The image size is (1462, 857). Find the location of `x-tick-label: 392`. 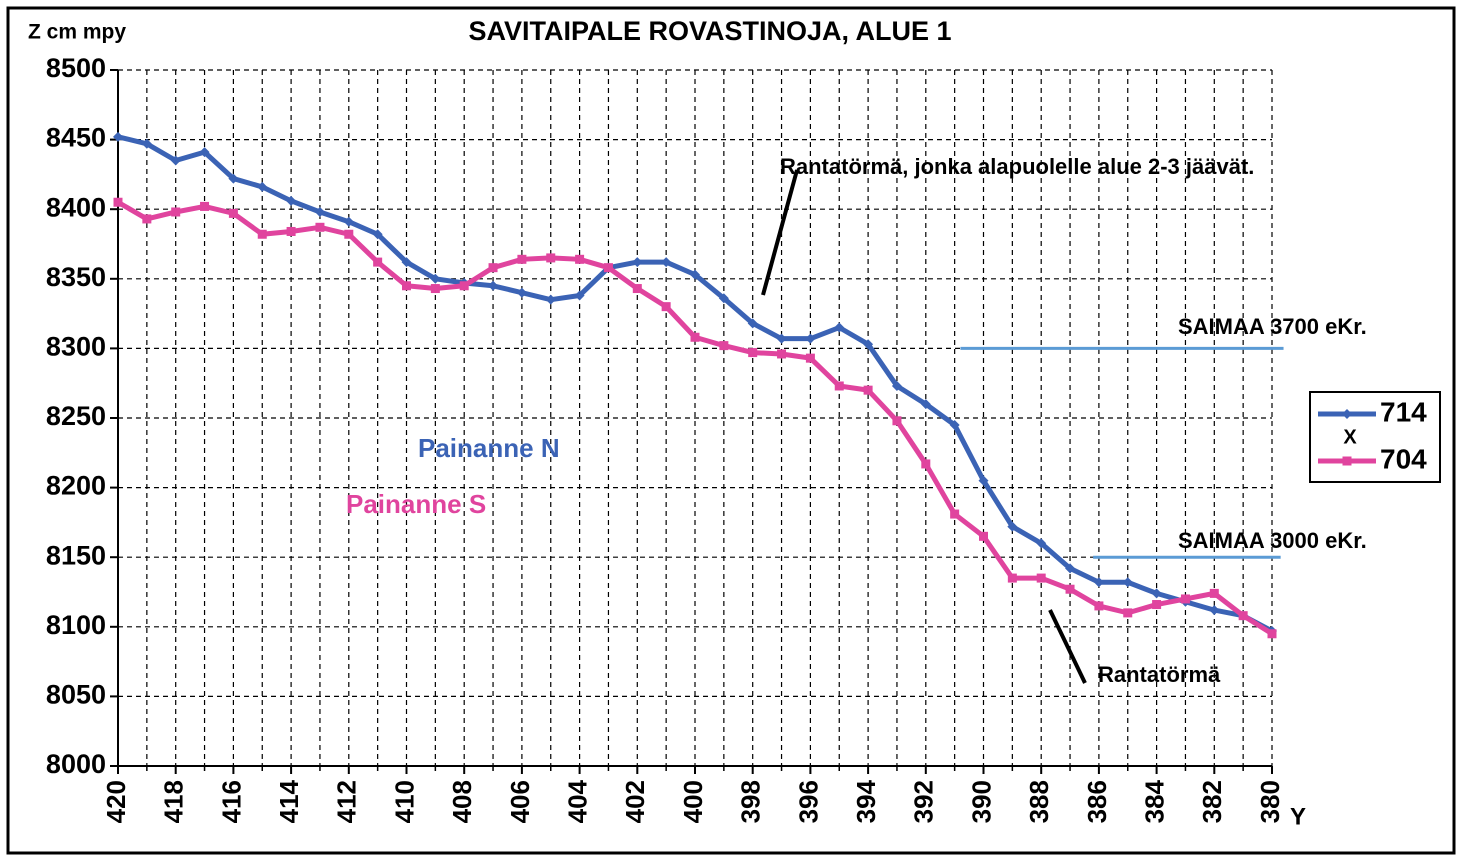

x-tick-label: 392 is located at coordinates (924, 801).